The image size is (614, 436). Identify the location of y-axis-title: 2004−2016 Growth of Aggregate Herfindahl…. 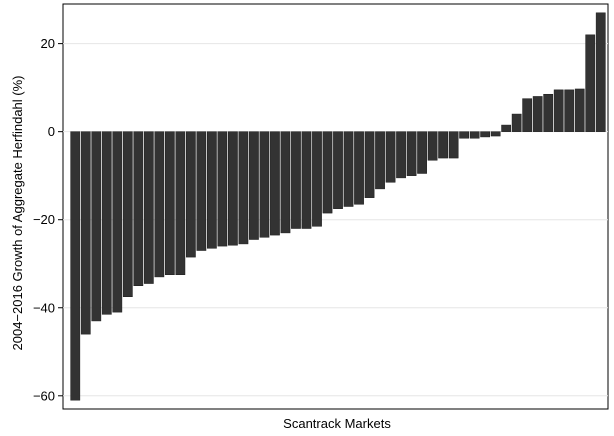
(17, 213).